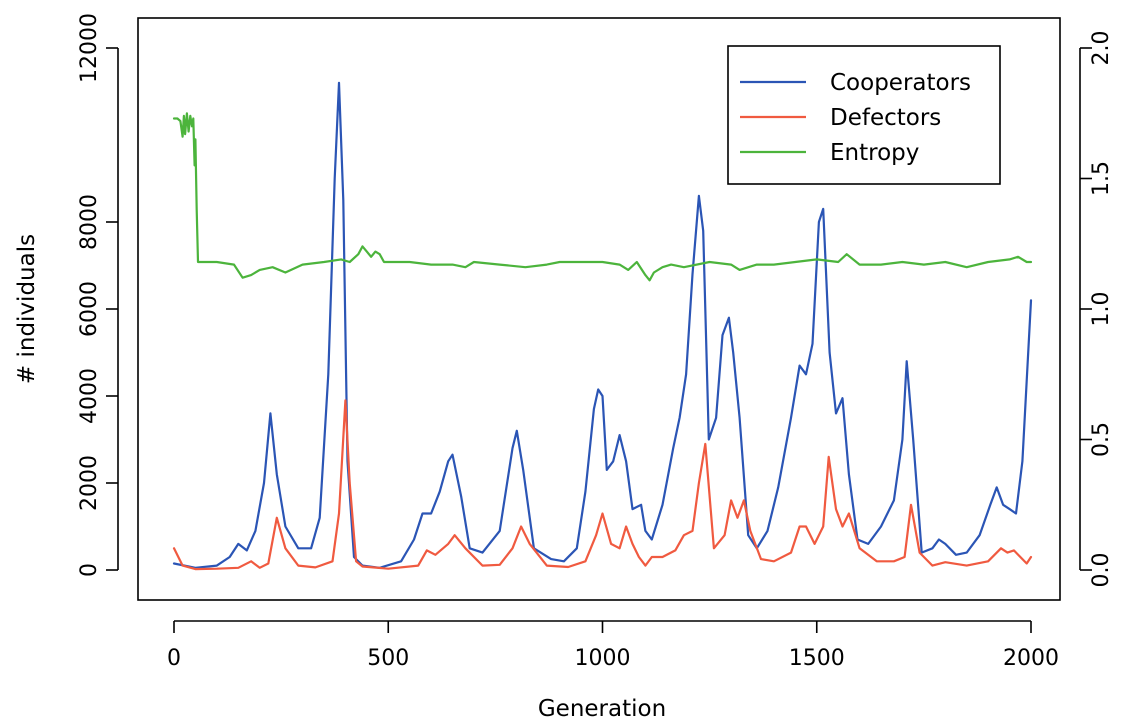 The width and height of the screenshot is (1132, 726). I want to click on y2-tick-label: 2.0, so click(1101, 48).